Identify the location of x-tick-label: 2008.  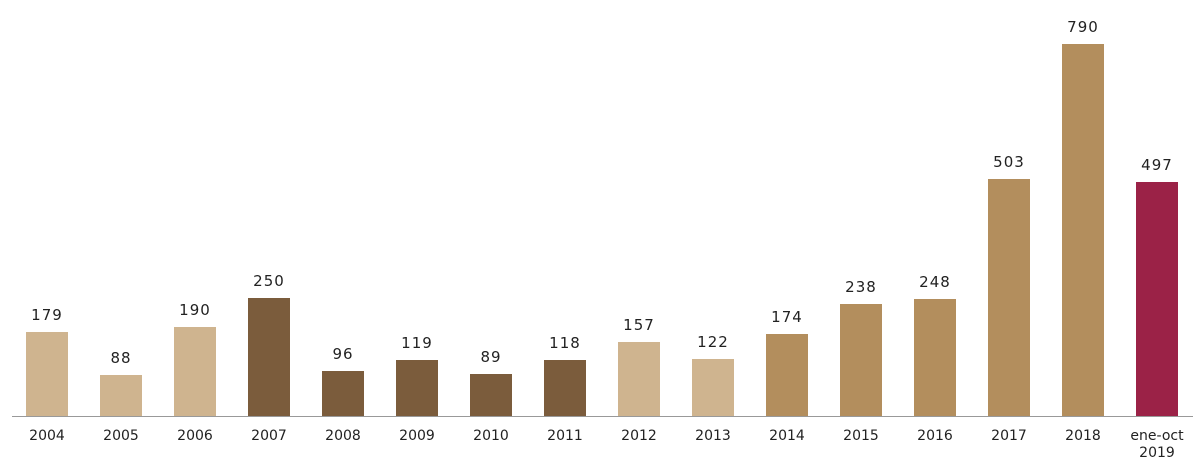
(343, 436).